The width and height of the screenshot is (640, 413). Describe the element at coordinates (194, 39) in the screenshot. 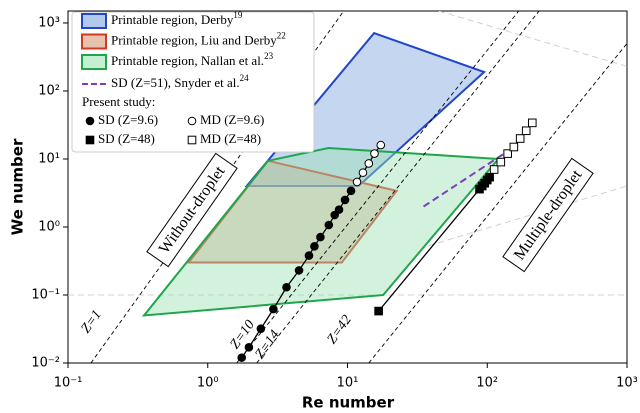

I see `legend-text: Printable region, Liu and Derby` at that location.